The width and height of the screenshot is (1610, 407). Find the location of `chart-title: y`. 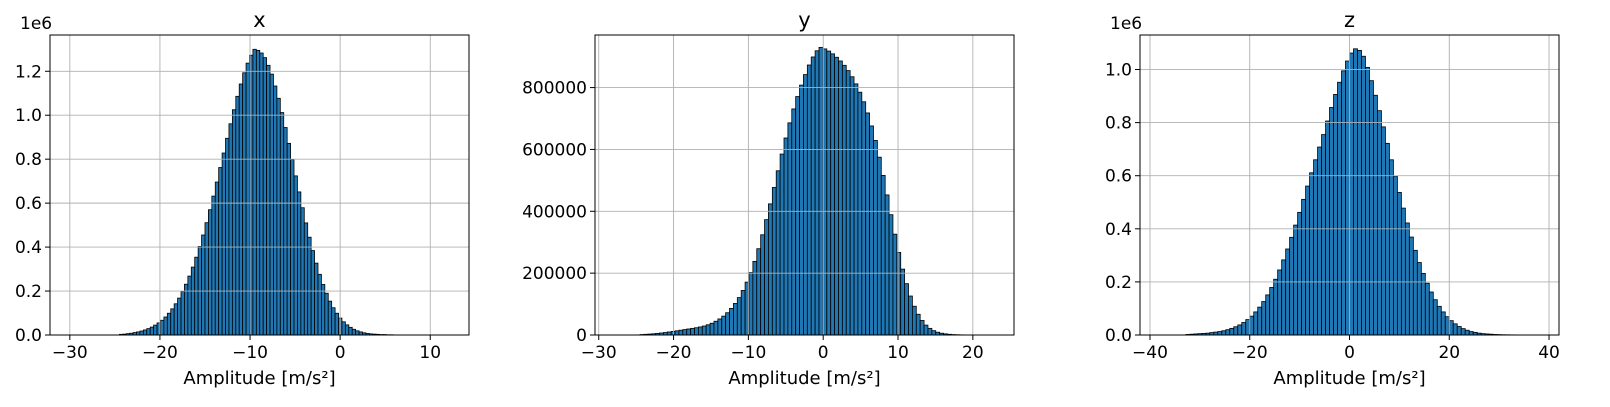

chart-title: y is located at coordinates (804, 20).